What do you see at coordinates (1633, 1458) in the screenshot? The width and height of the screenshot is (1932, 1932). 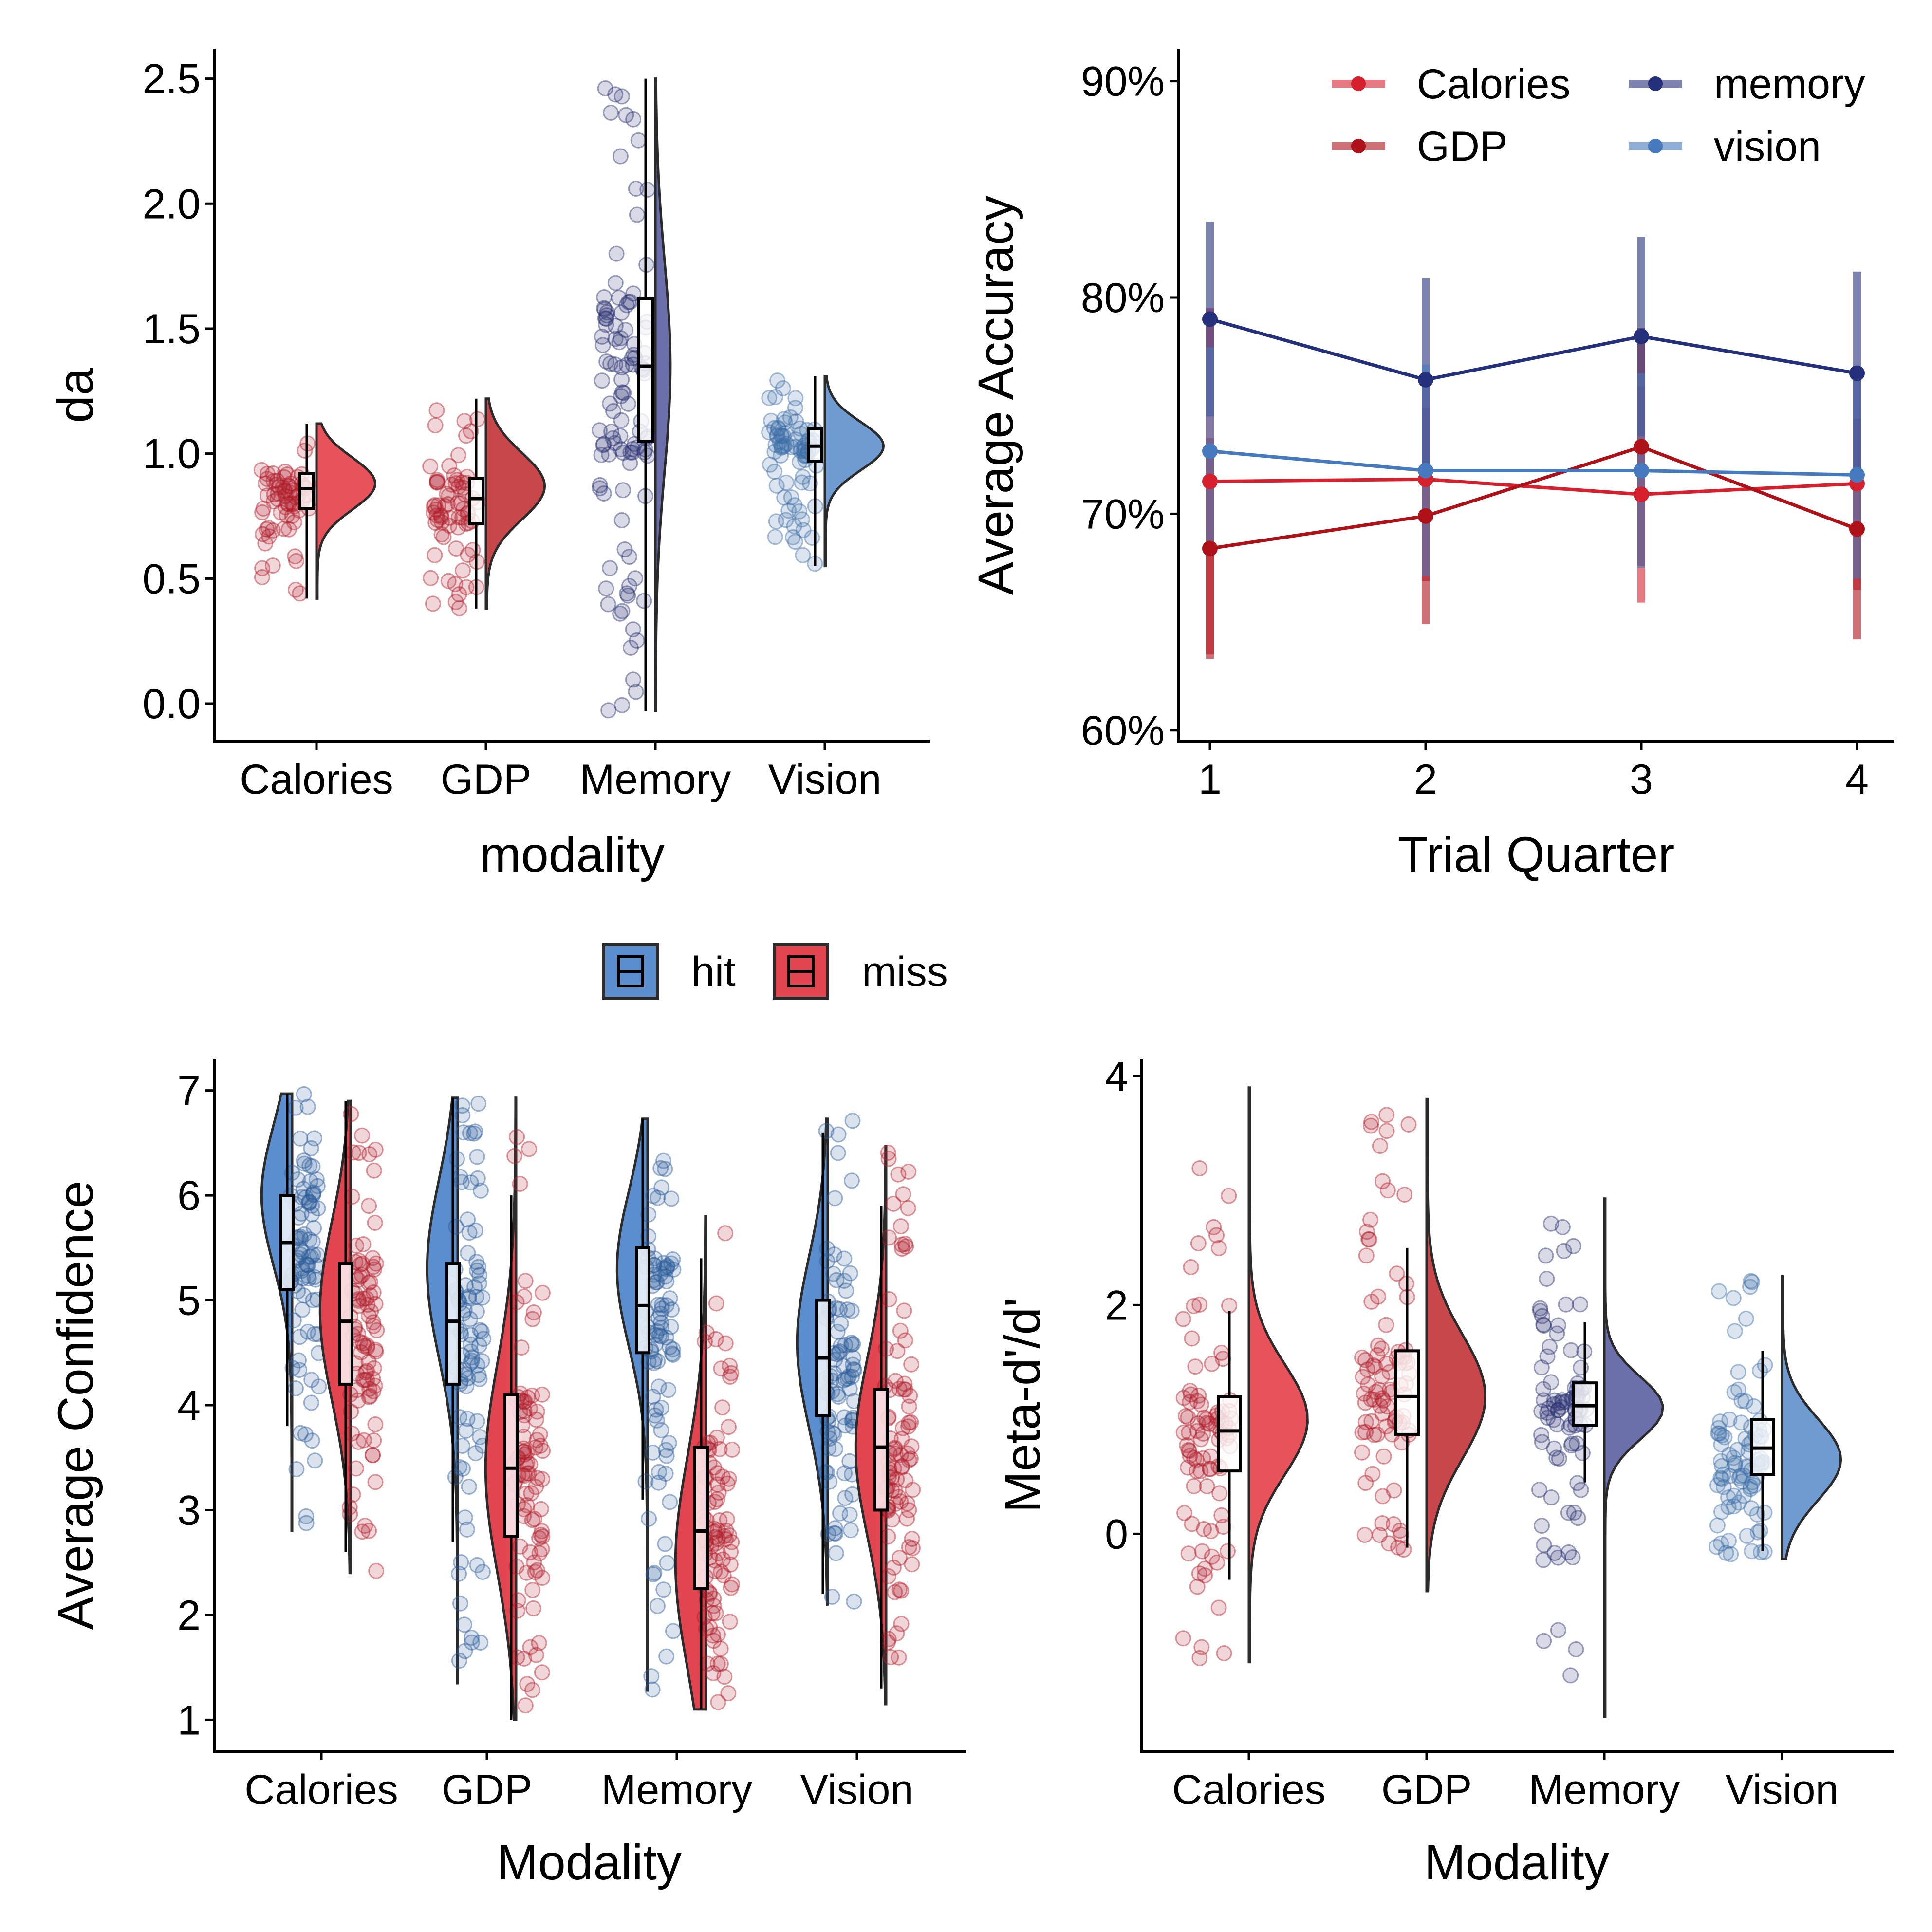 I see `violin-memory` at bounding box center [1633, 1458].